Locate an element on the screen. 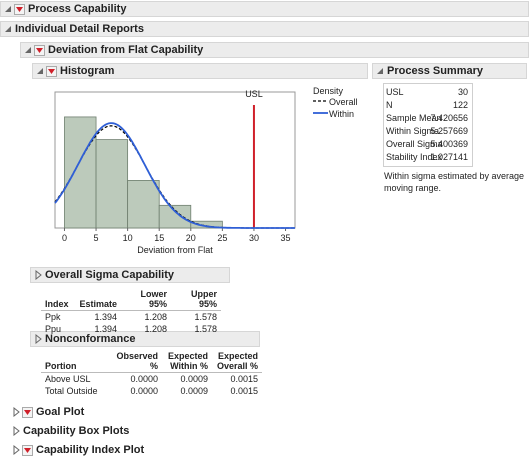  section-title: Deviation from Flat Capability is located at coordinates (126, 50).